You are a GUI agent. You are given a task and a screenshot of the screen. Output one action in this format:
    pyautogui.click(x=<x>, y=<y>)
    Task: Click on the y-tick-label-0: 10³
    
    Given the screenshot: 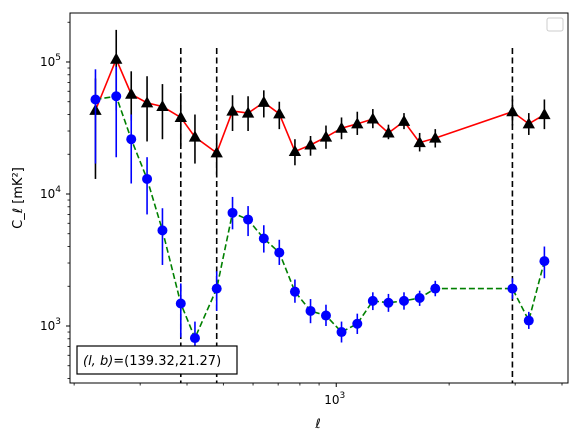 What is the action you would take?
    pyautogui.click(x=50, y=325)
    